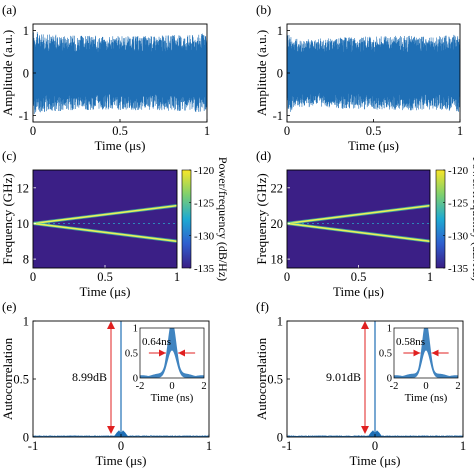 Image resolution: width=474 pixels, height=474 pixels. Describe the element at coordinates (277, 224) in the screenshot. I see `y-tick-label: 20` at that location.